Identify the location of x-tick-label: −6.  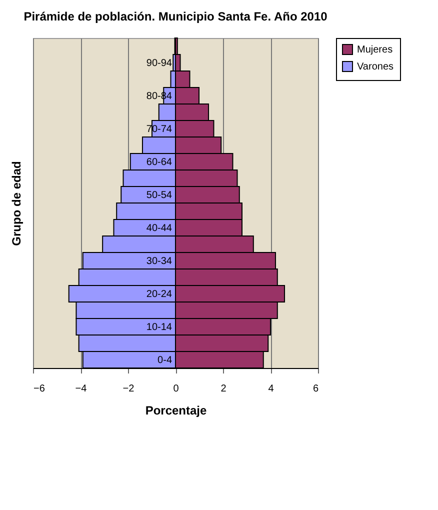
(40, 389).